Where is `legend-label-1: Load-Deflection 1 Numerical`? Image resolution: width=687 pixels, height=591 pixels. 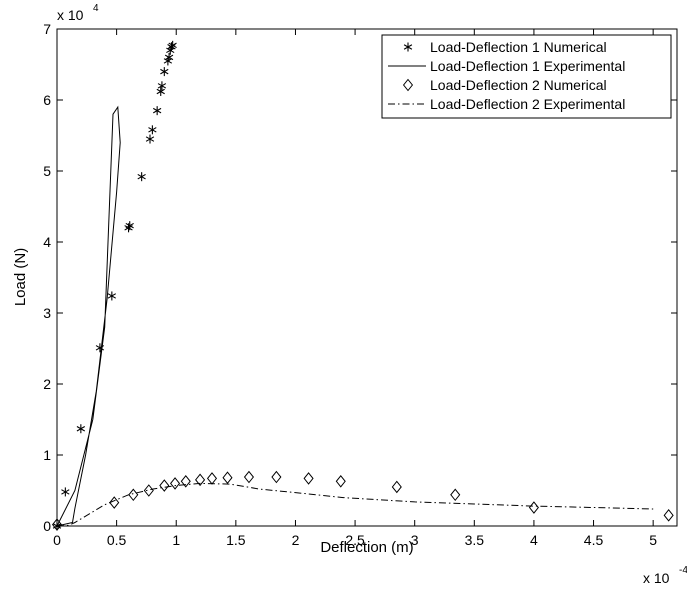 legend-label-1: Load-Deflection 1 Numerical is located at coordinates (518, 47).